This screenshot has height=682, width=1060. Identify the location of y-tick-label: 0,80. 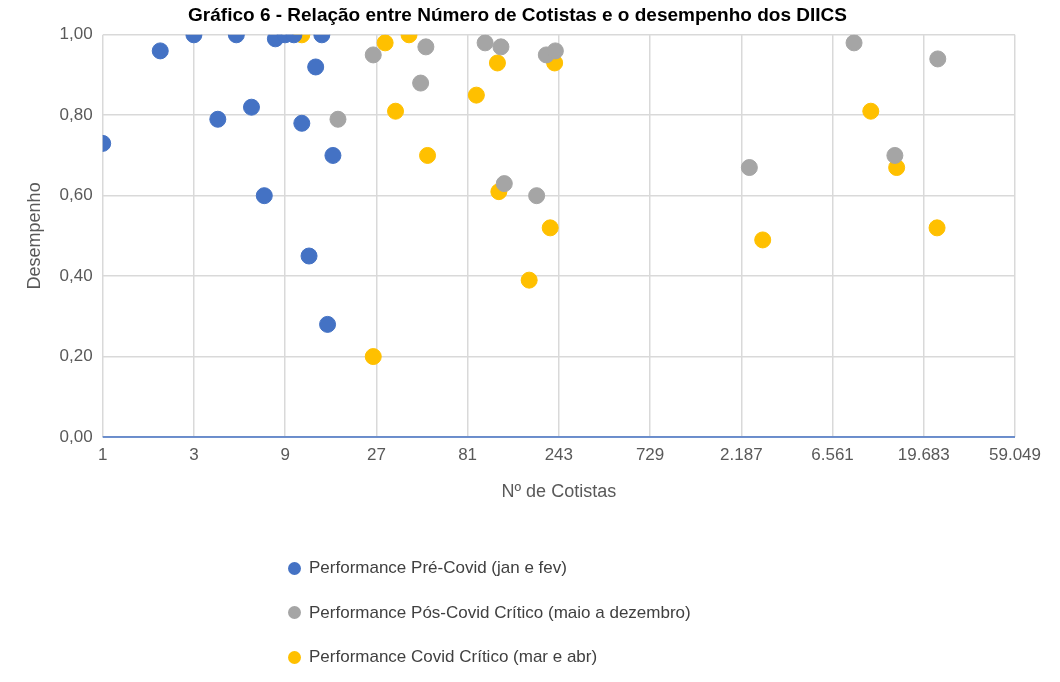
(76, 114).